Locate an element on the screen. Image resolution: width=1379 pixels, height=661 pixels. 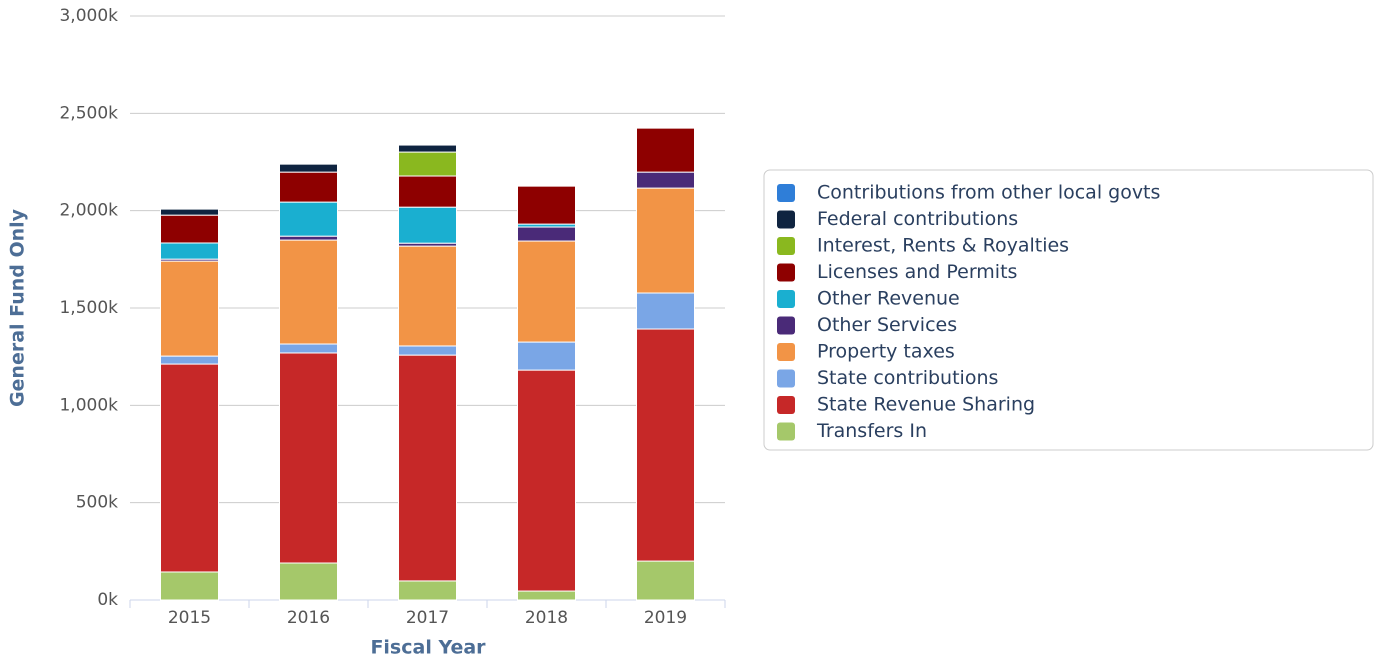
y-tick-label: 500k is located at coordinates (97, 503).